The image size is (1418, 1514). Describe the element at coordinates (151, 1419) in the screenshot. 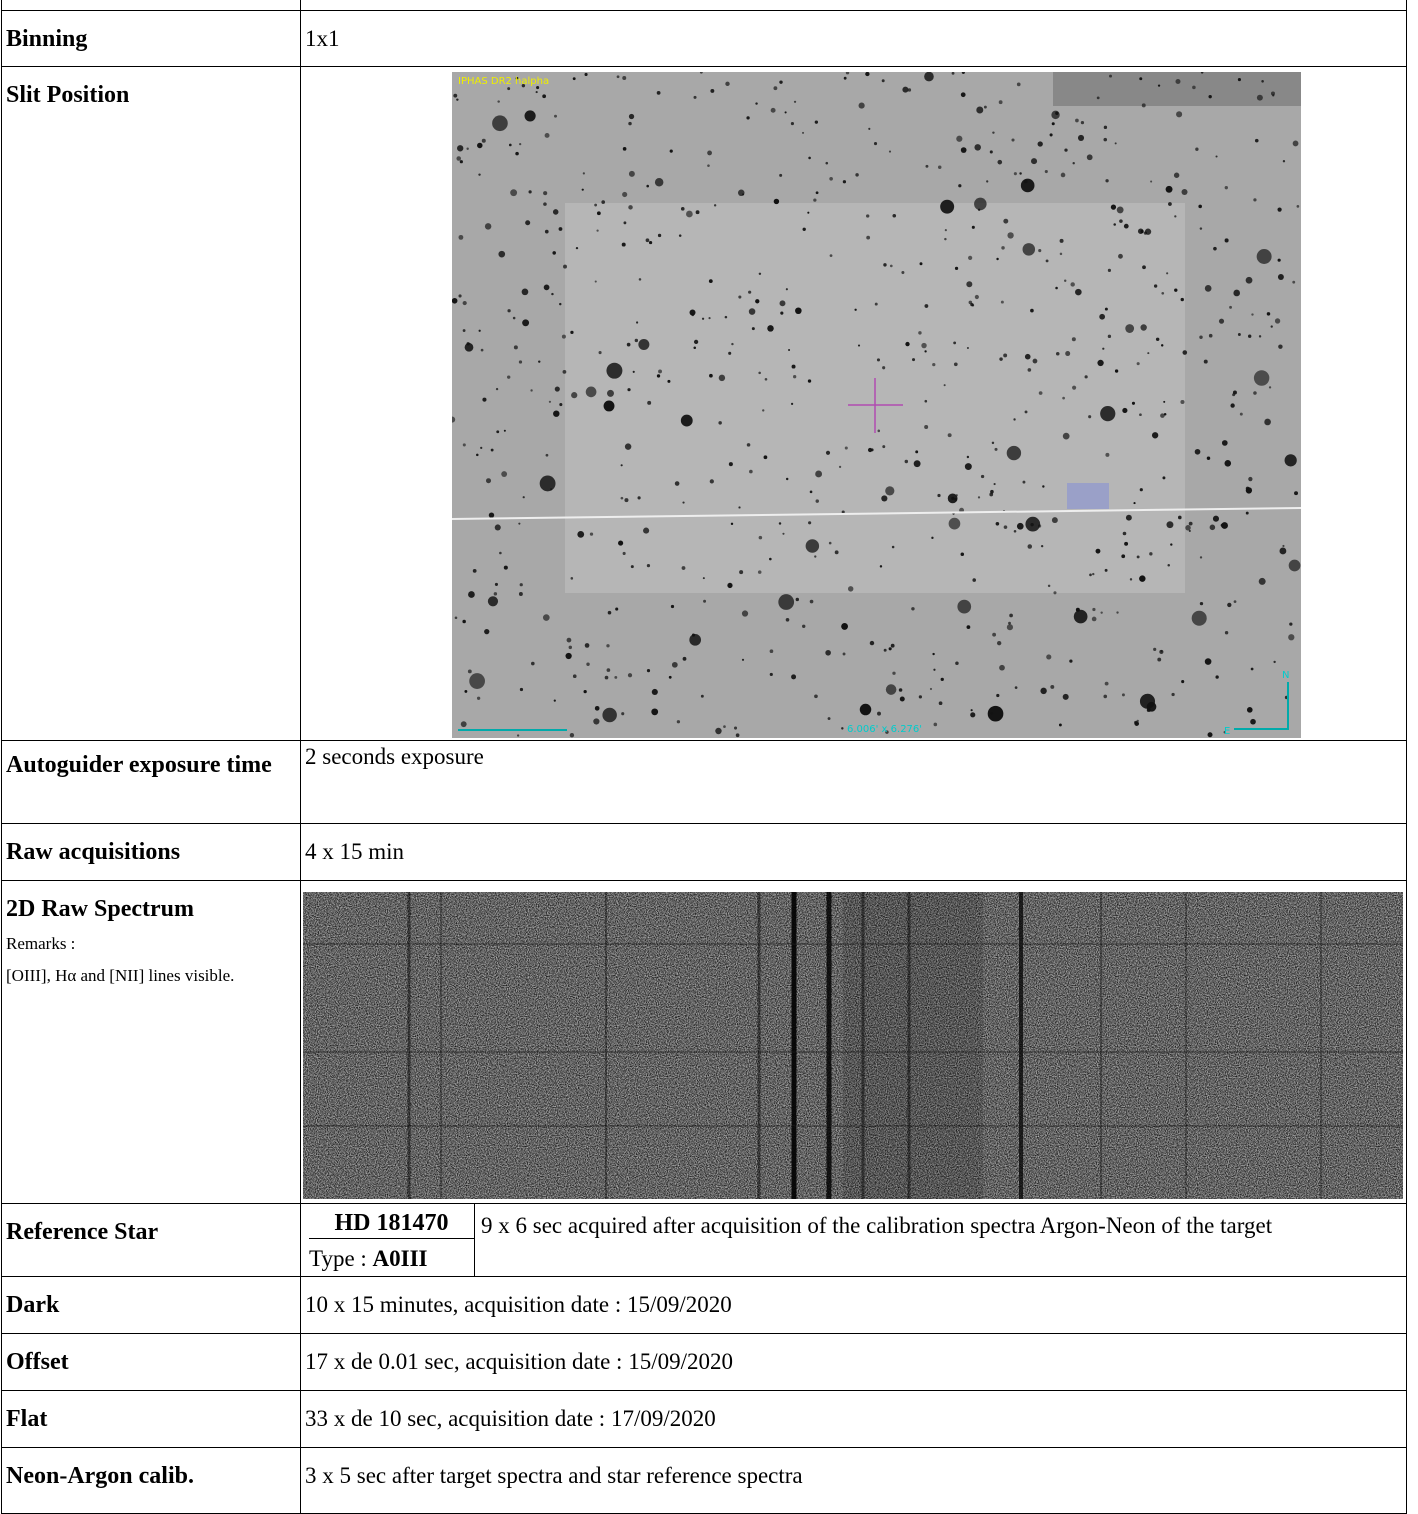

I see `row-label: Flat` at that location.